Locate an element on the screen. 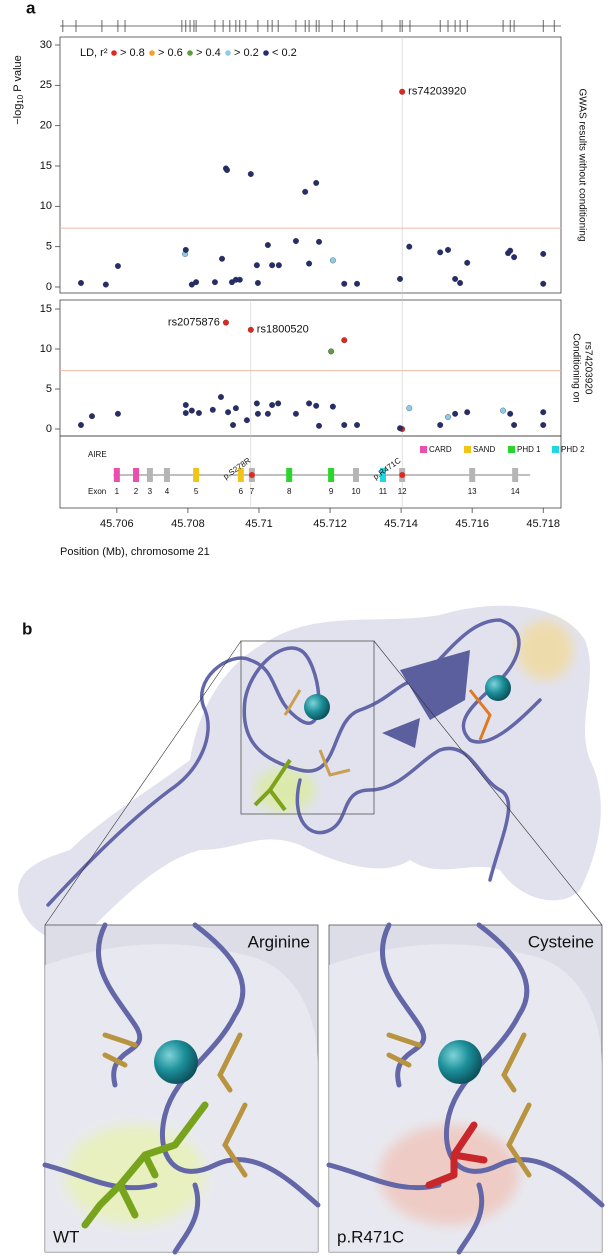  side-label: GWAS results without conditioning is located at coordinates (581, 164).